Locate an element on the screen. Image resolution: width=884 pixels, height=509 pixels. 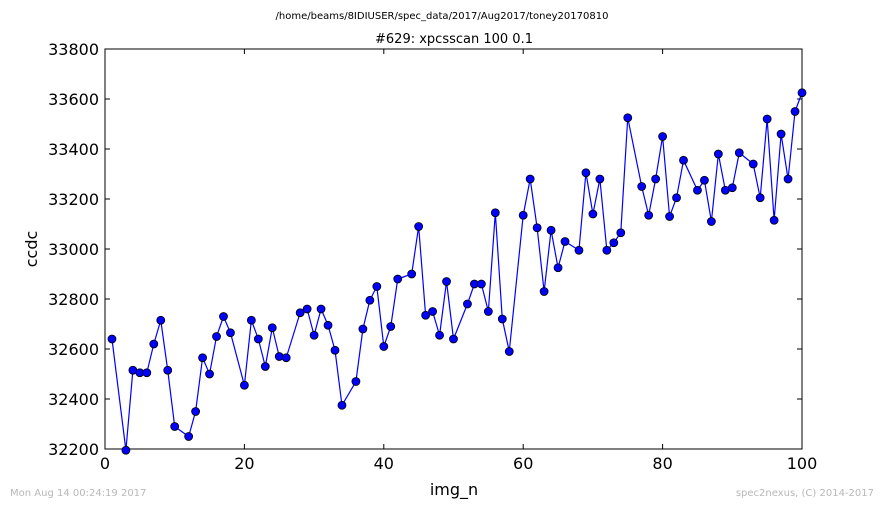
x-tick-label: 0 is located at coordinates (105, 463).